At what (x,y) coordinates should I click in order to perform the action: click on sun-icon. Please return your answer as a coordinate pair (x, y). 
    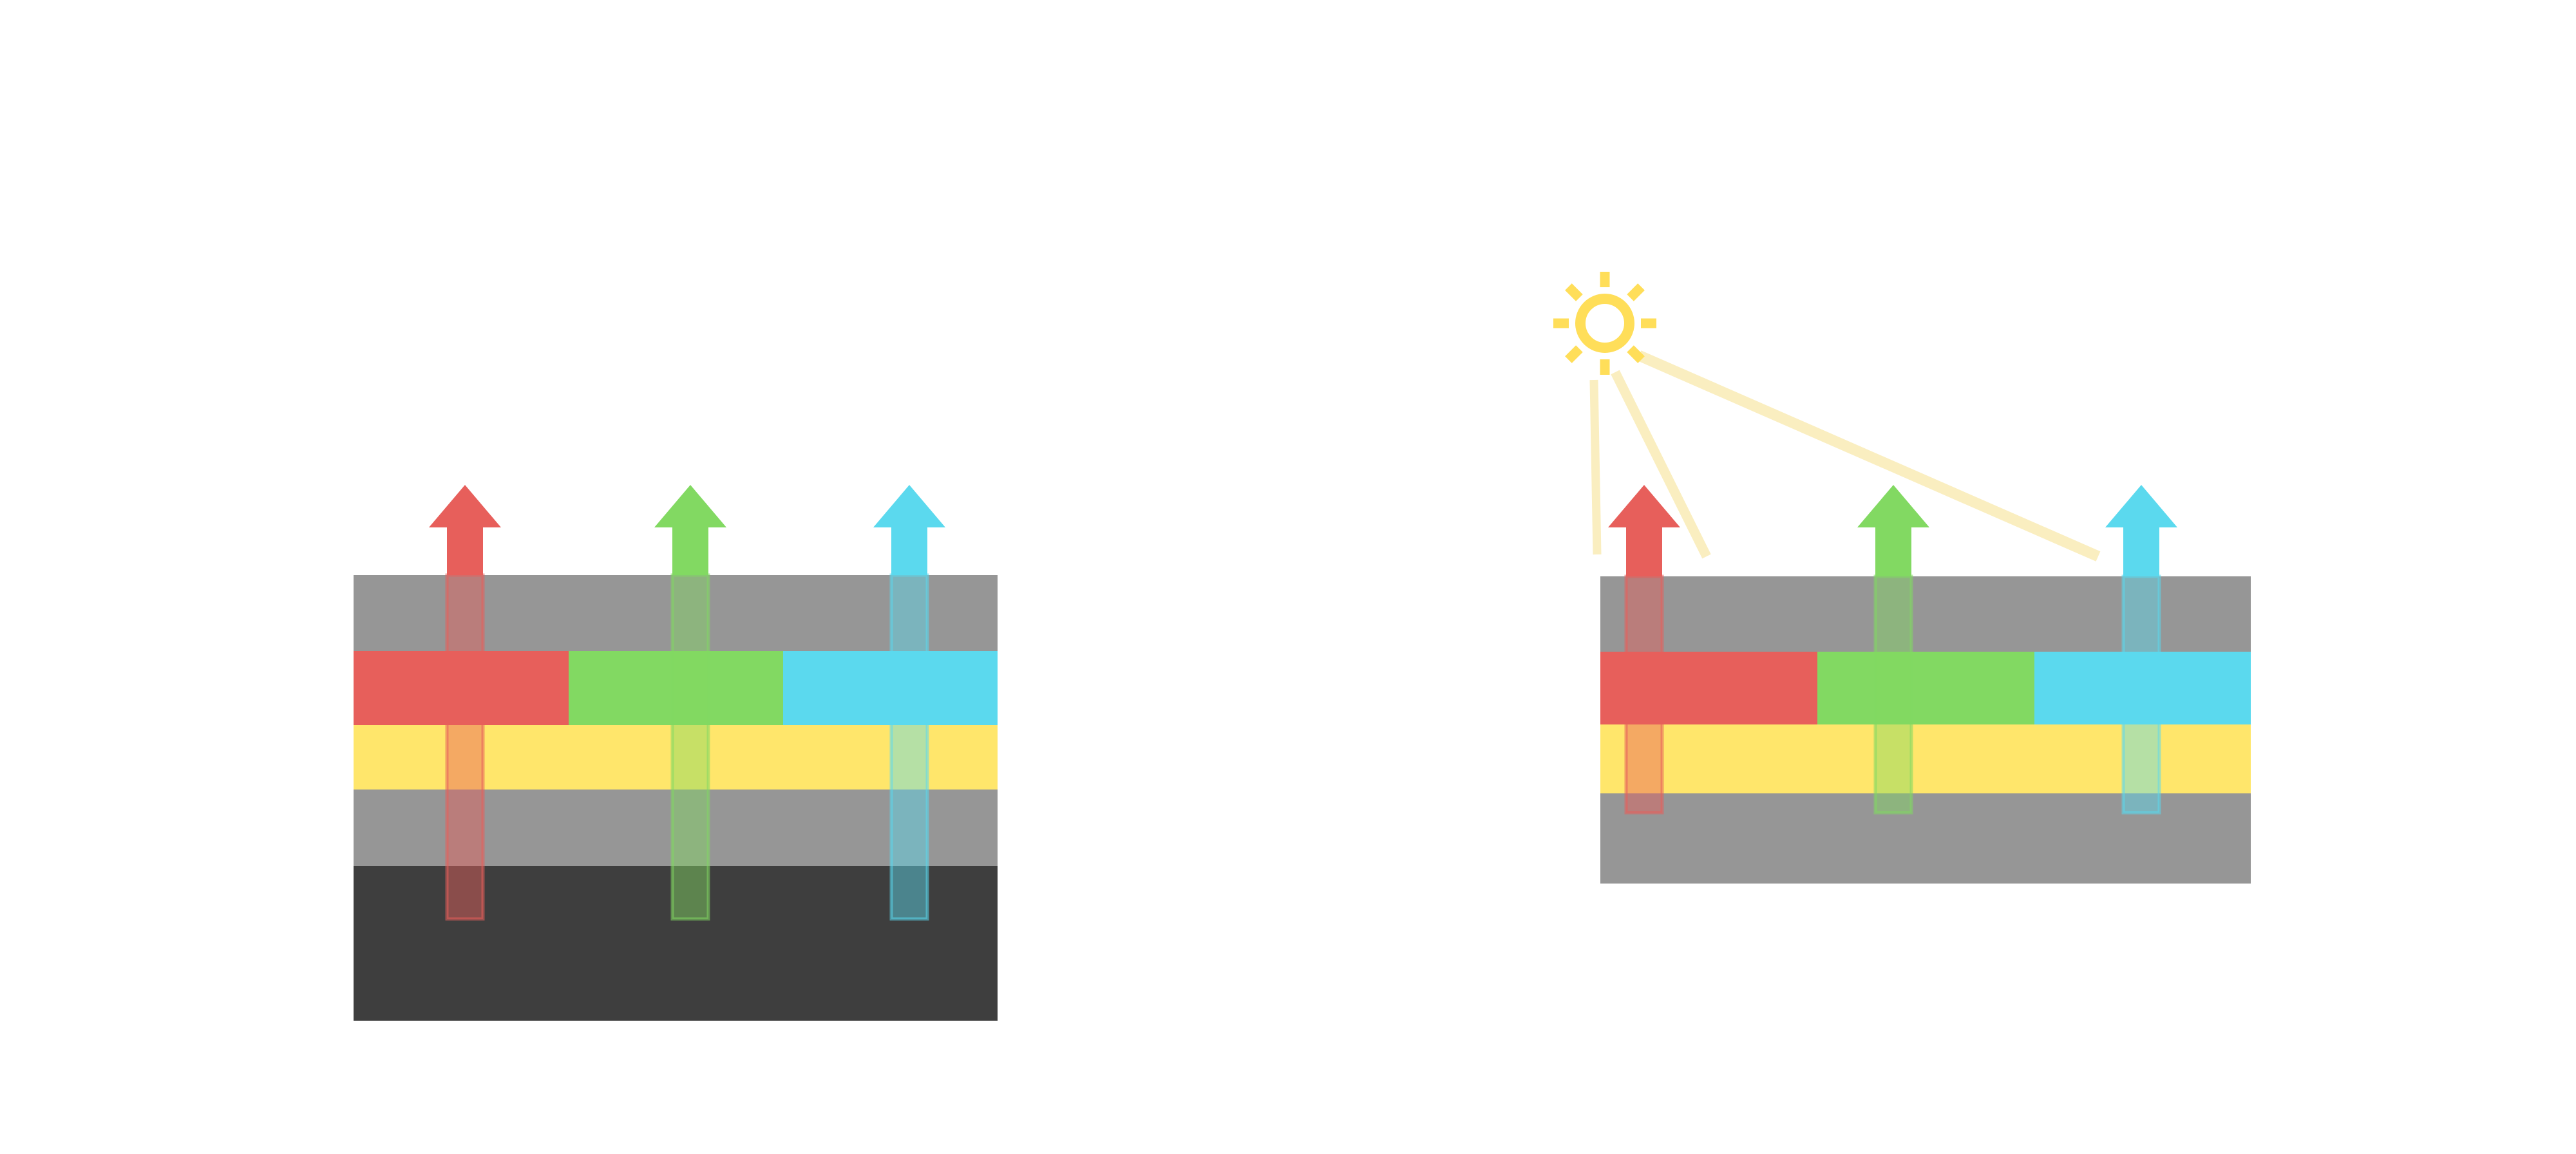
    Looking at the image, I should click on (1605, 323).